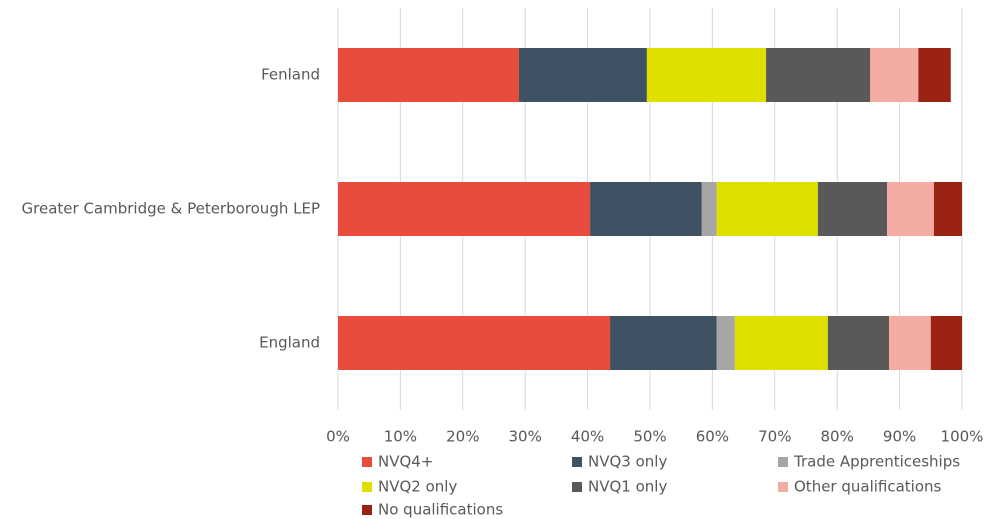 This screenshot has height=519, width=987. Describe the element at coordinates (171, 209) in the screenshot. I see `y-tick-label: Greater Cambridge & Peterborough LEP` at that location.